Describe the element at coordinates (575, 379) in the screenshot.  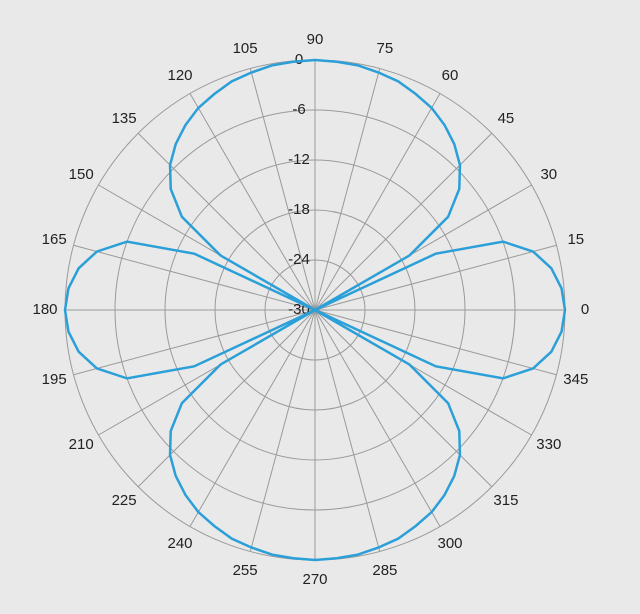
I see `angle-tick-label: 345` at that location.